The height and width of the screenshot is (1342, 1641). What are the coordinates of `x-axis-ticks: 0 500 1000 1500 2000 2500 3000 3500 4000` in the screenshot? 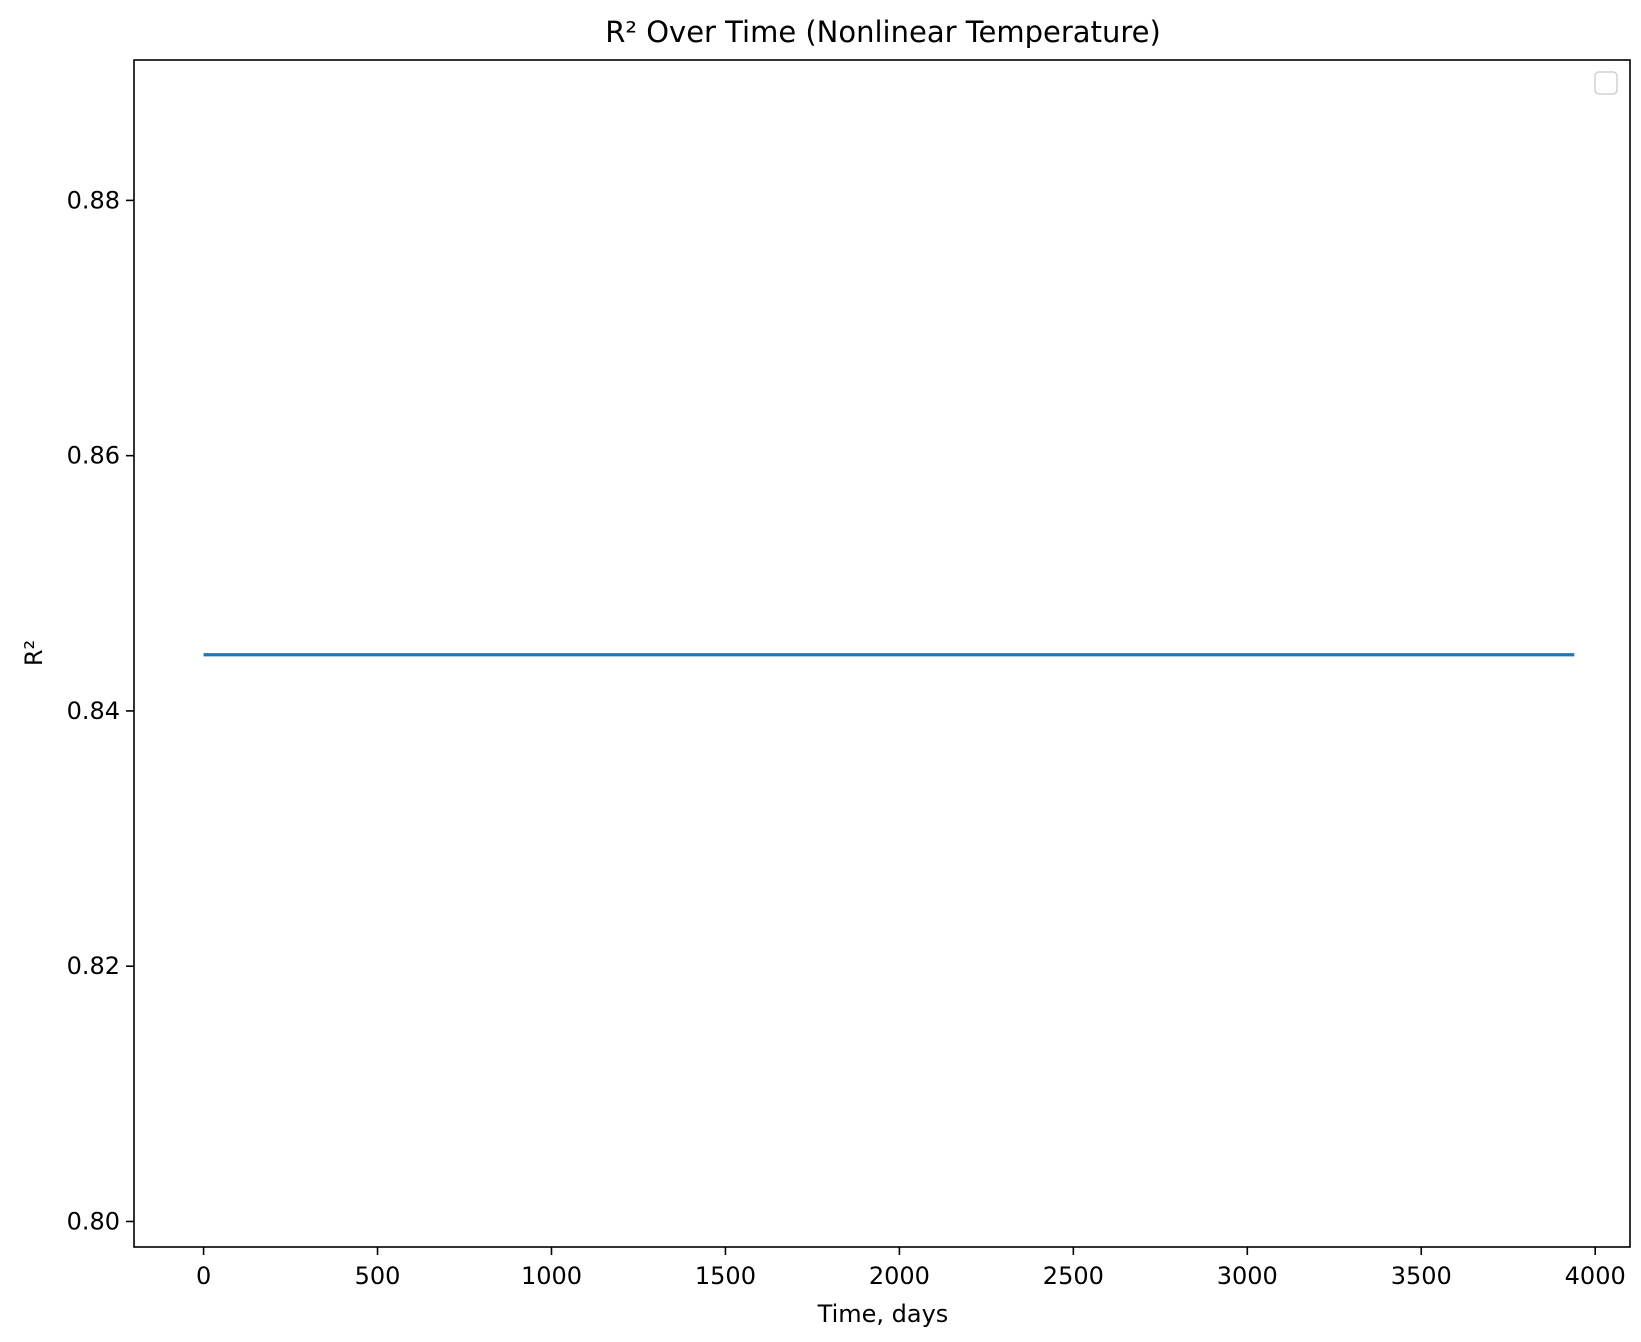 It's located at (911, 1268).